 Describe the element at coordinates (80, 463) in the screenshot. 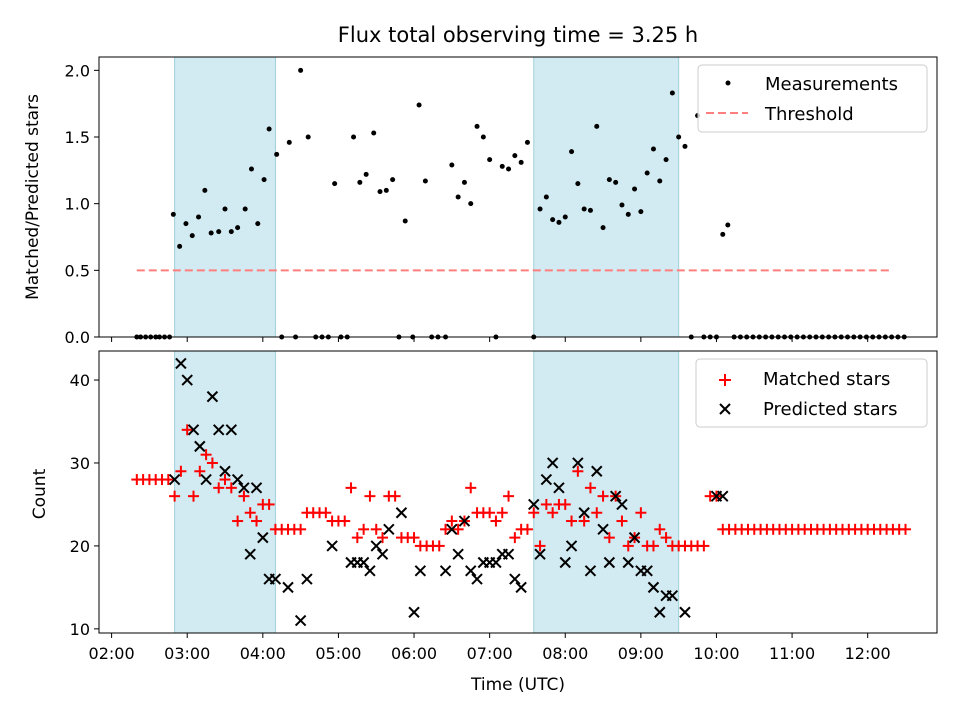

I see `y-tick-label: 30` at that location.